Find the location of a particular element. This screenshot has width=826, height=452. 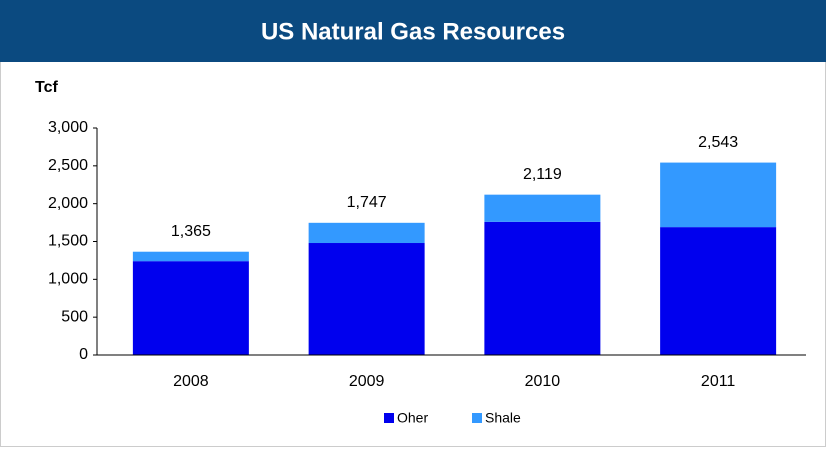

y-tick-label: 2,500 is located at coordinates (68, 165).